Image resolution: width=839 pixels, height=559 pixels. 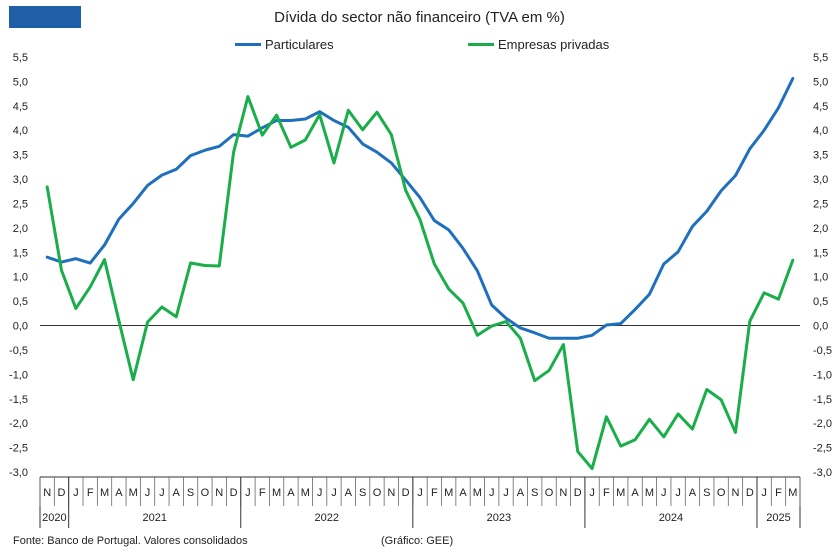 What do you see at coordinates (18, 400) in the screenshot?
I see `y-tick-label-left: -1,5` at bounding box center [18, 400].